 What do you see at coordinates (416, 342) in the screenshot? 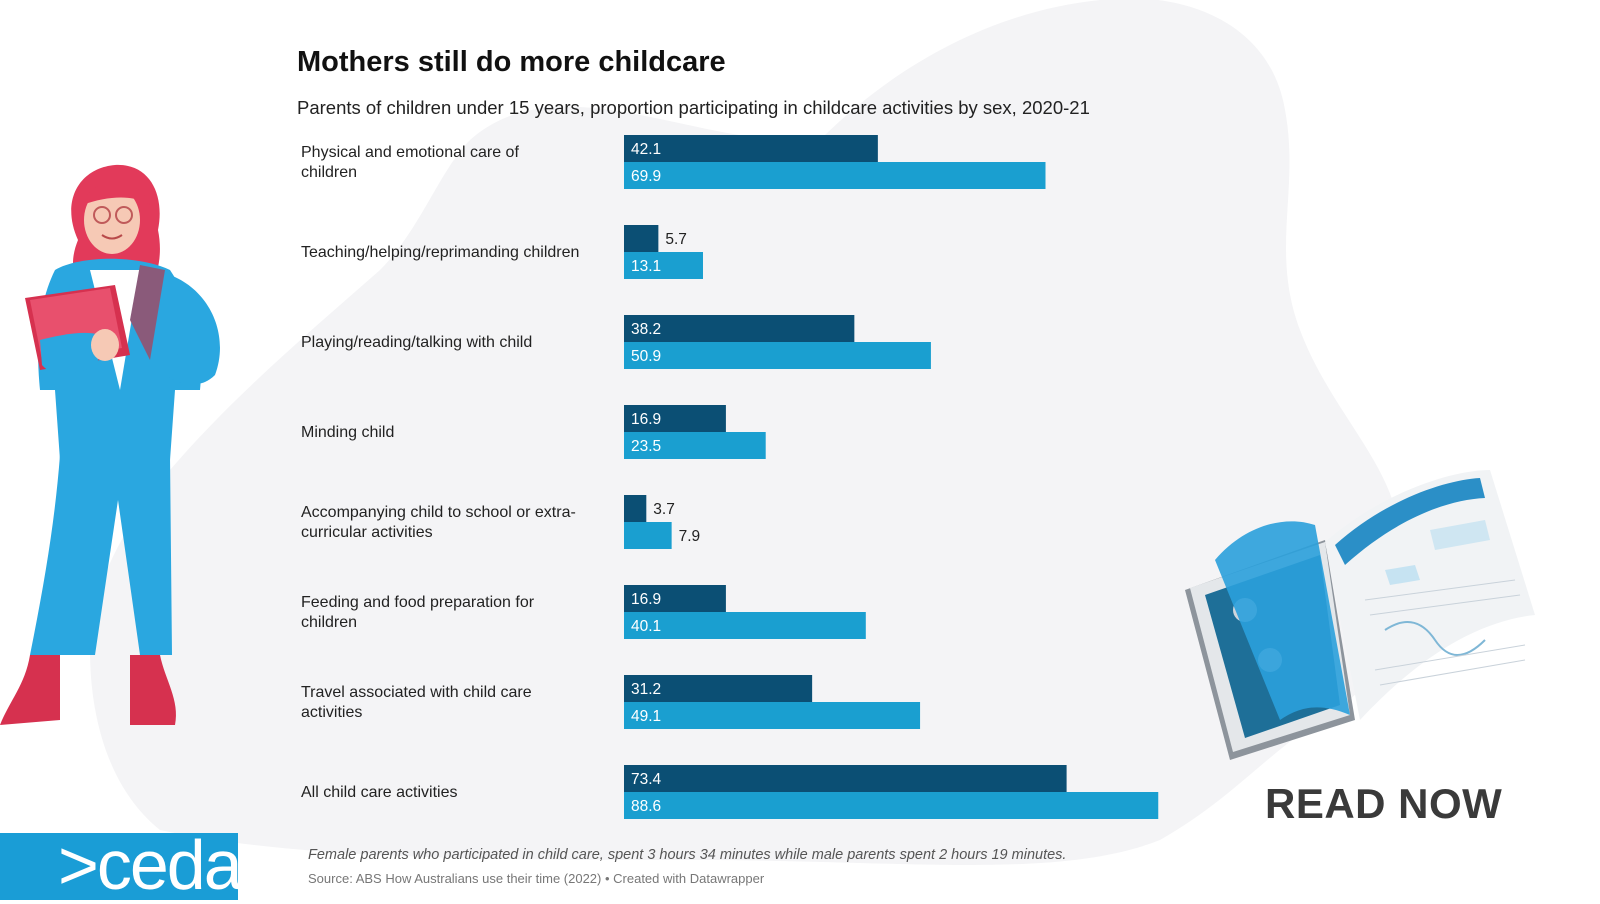
I see `category-label: Playing/reading/talking with child` at bounding box center [416, 342].